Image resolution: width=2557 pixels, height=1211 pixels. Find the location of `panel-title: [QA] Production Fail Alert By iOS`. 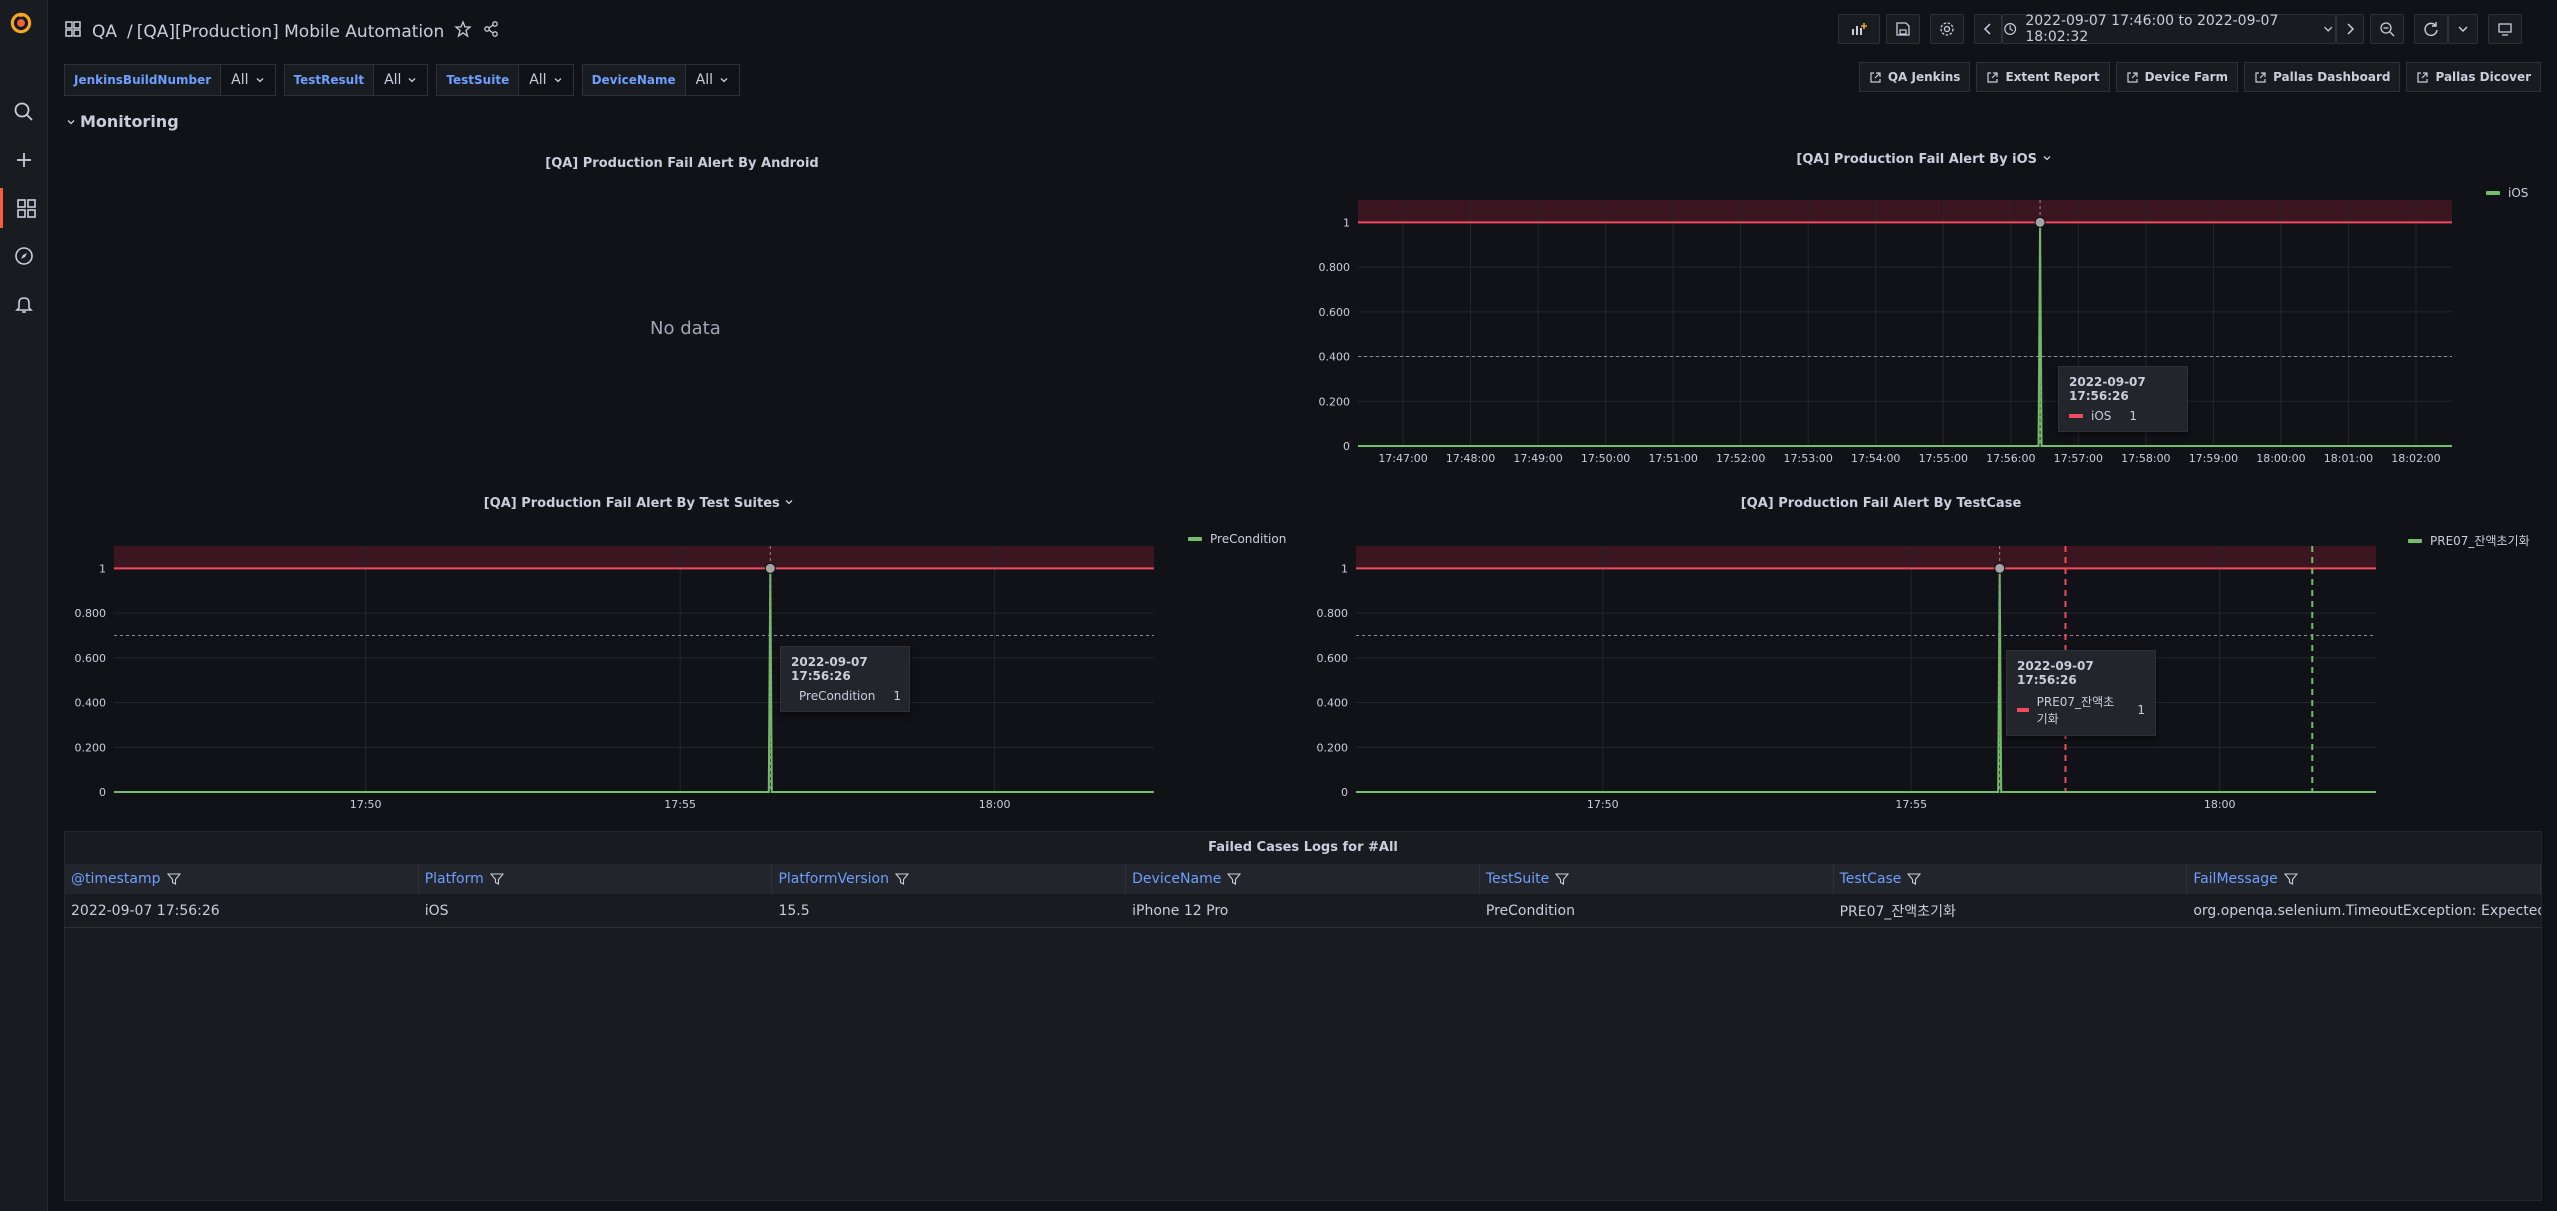

panel-title: [QA] Production Fail Alert By iOS is located at coordinates (1924, 159).